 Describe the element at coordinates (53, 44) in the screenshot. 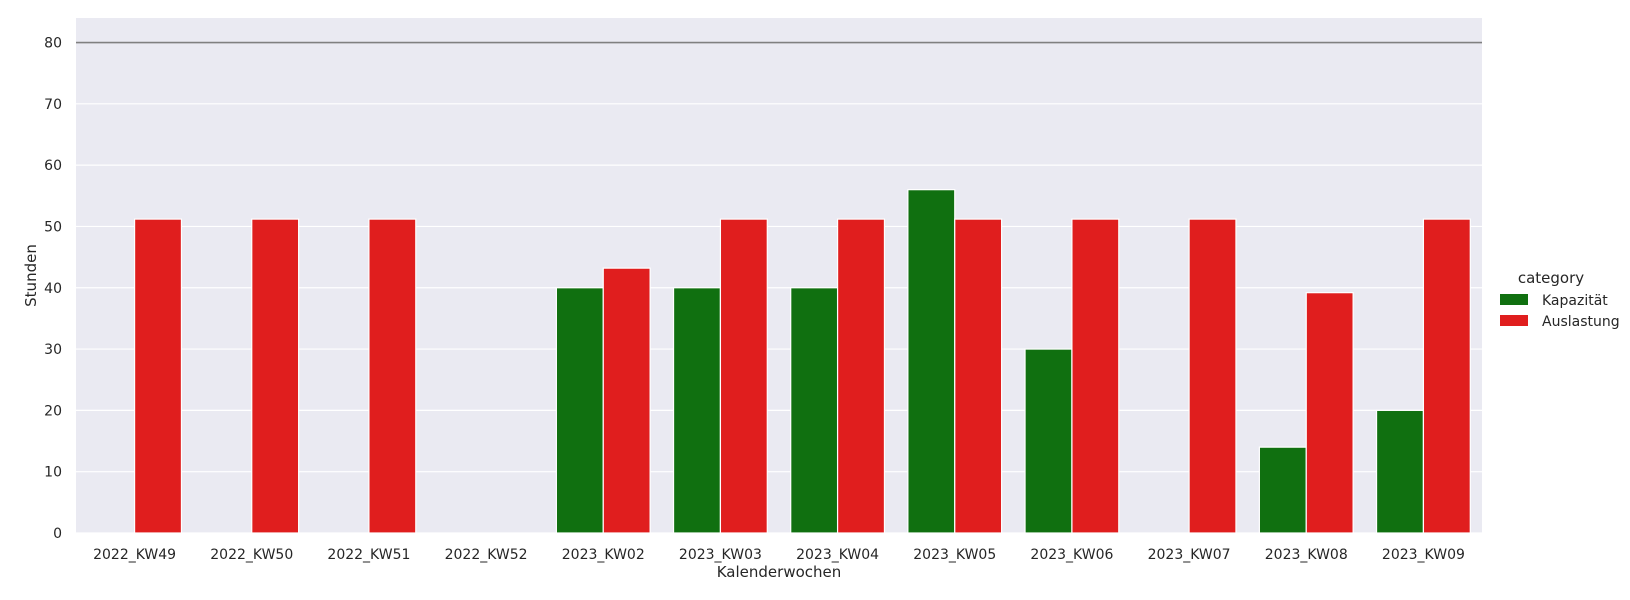

I see `y-tick-label: 80` at that location.